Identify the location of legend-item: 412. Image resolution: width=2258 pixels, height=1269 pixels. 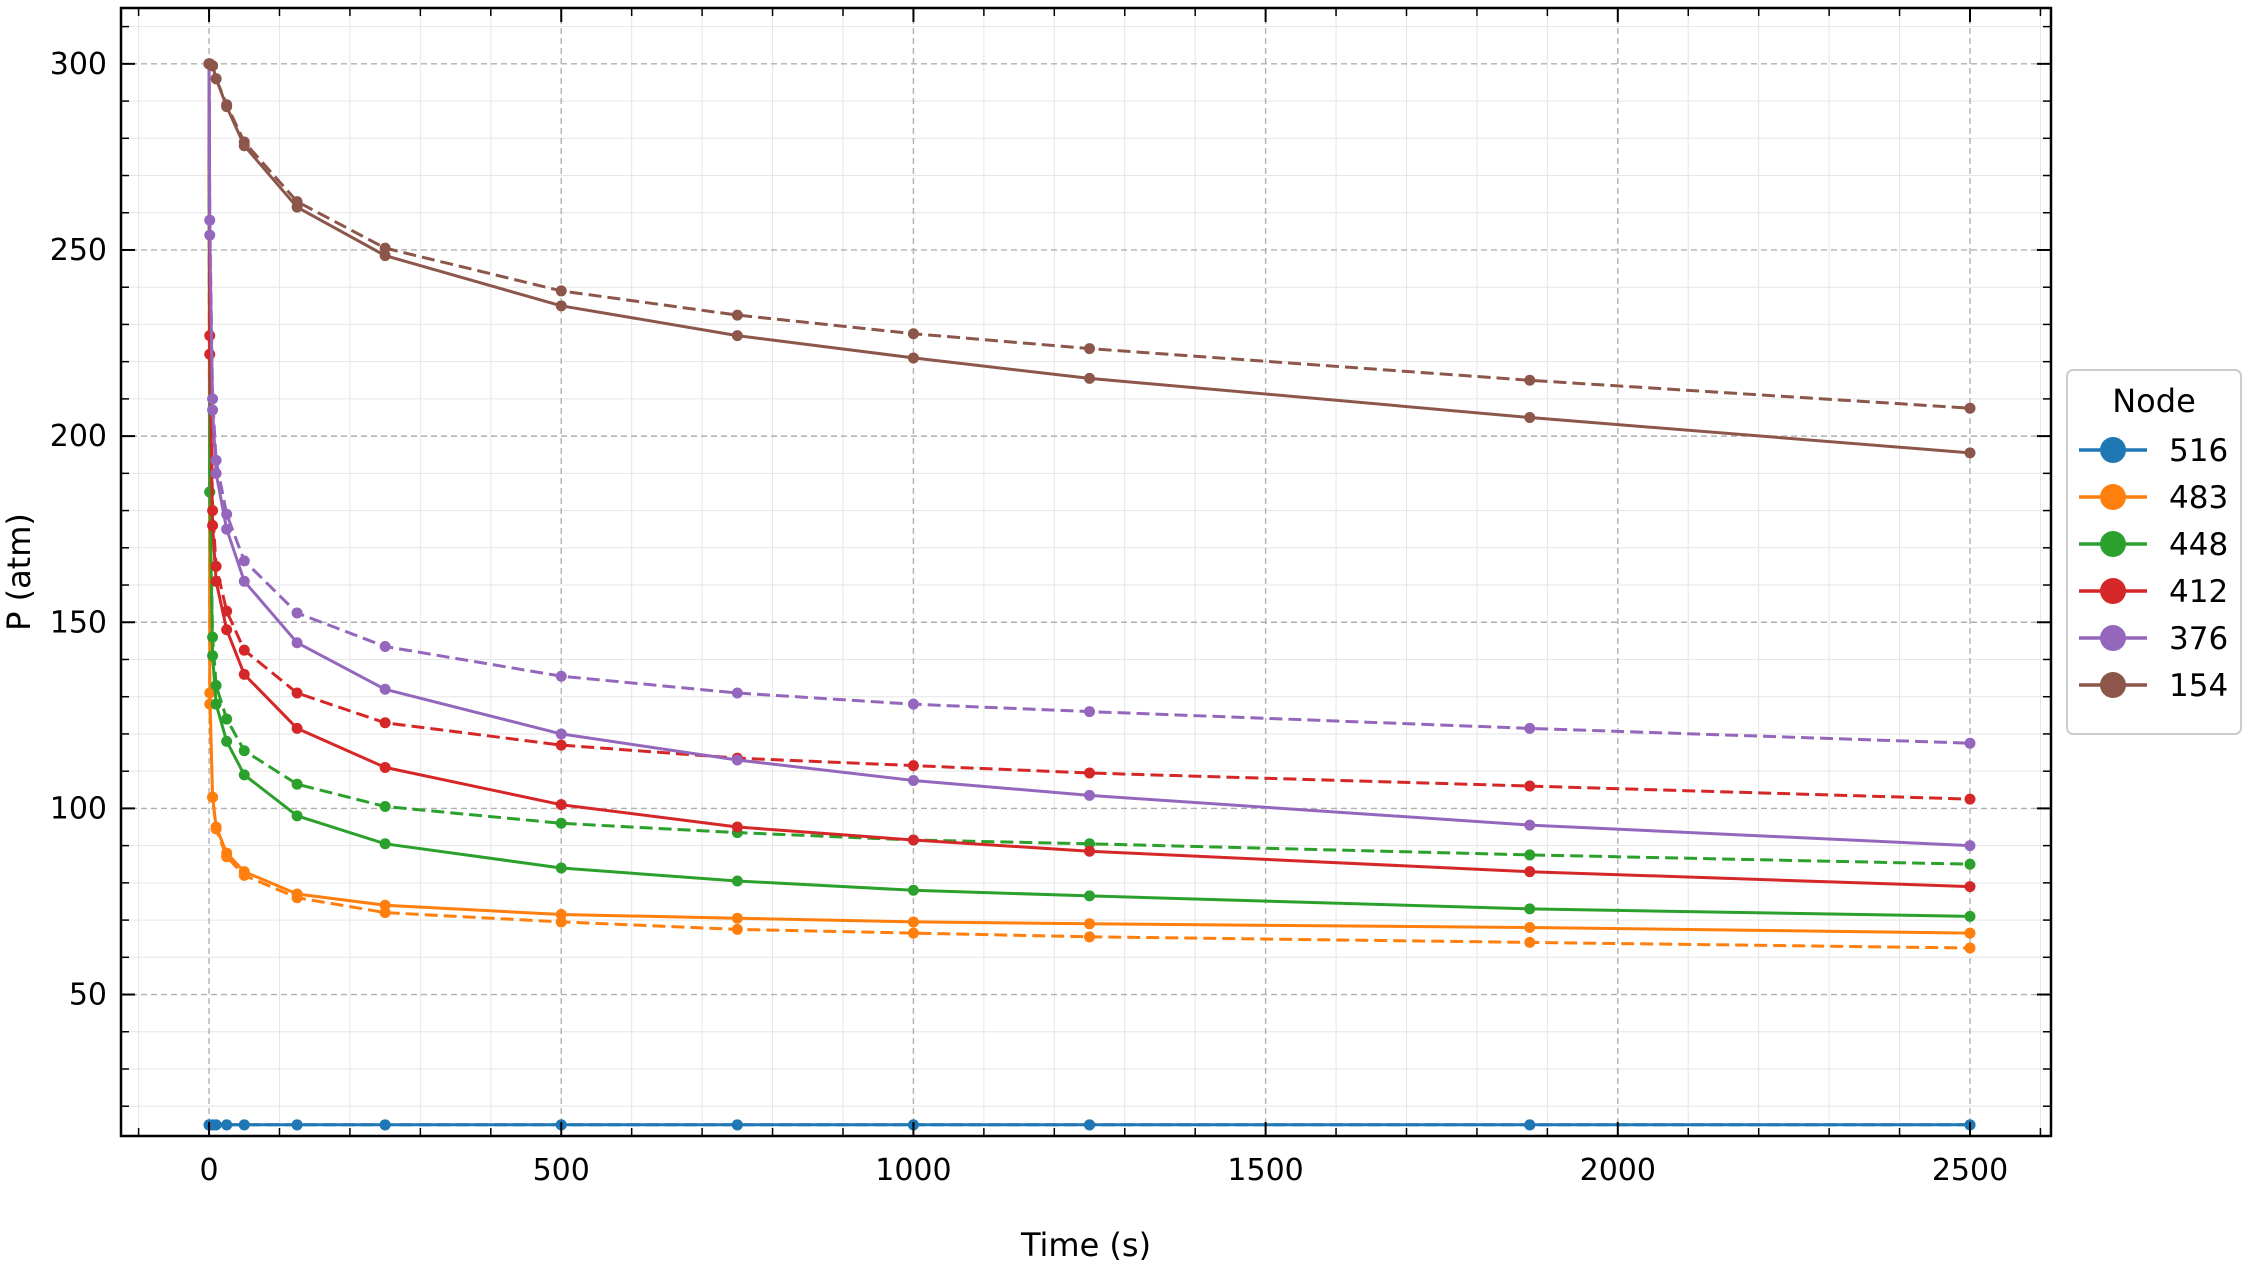
(2153, 592).